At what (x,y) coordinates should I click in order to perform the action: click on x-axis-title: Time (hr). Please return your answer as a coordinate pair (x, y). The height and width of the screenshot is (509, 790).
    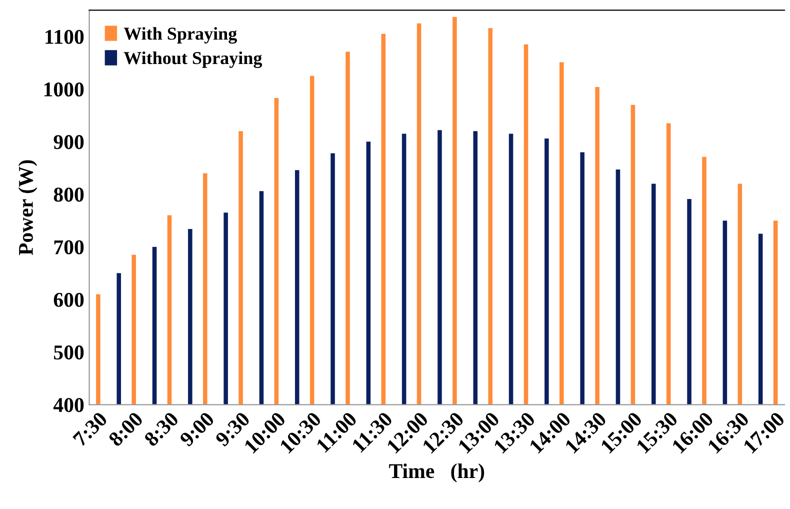
    Looking at the image, I should click on (436, 472).